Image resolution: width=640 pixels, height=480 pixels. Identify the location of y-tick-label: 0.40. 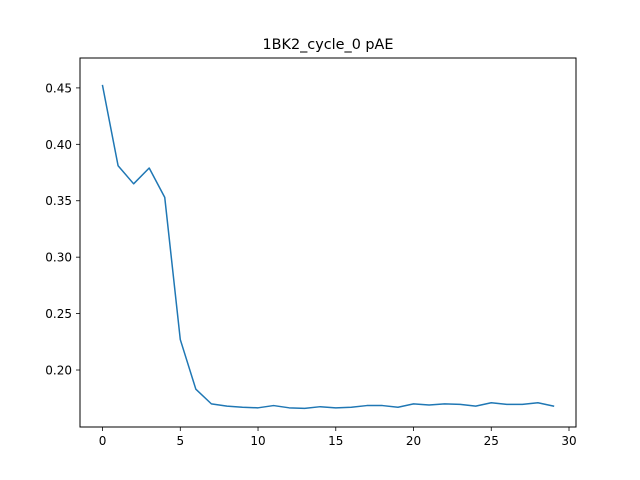
(58, 145).